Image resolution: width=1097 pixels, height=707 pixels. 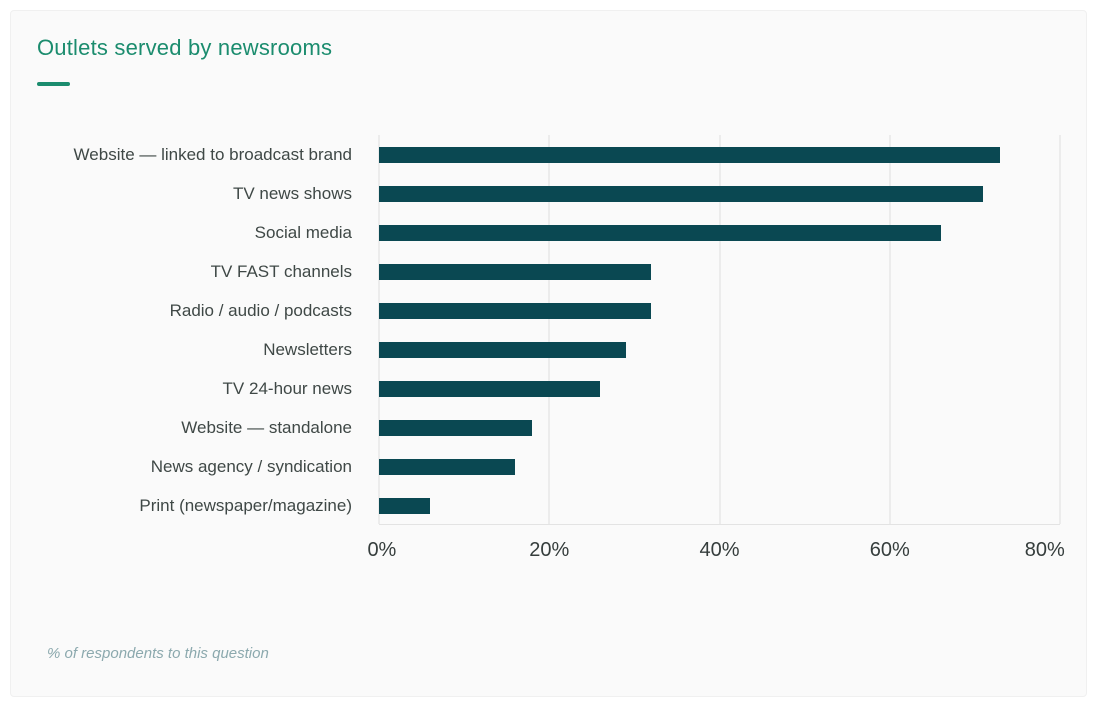 What do you see at coordinates (212, 154) in the screenshot?
I see `category-label: Website — linked to broadcast brand` at bounding box center [212, 154].